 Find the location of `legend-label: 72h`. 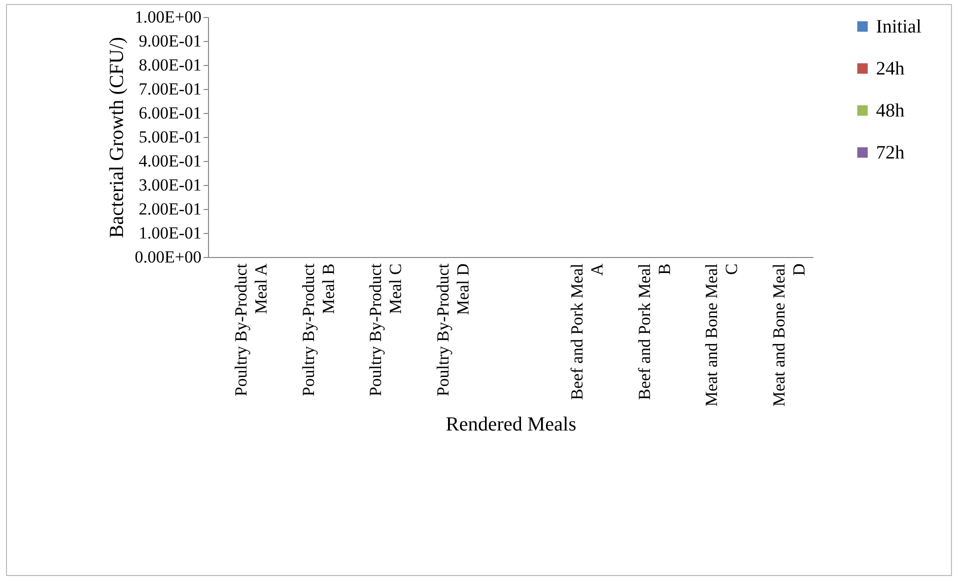

legend-label: 72h is located at coordinates (890, 153).